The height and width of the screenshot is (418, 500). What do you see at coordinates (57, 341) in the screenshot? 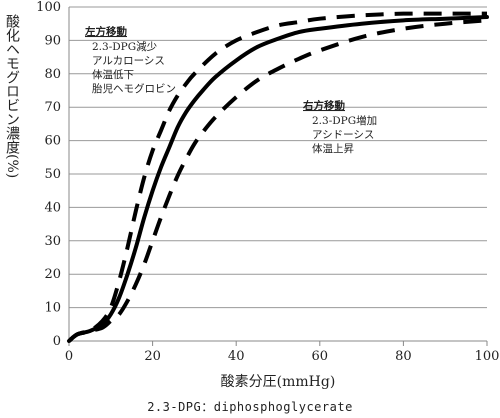
I see `y-tick-label: 0` at bounding box center [57, 341].